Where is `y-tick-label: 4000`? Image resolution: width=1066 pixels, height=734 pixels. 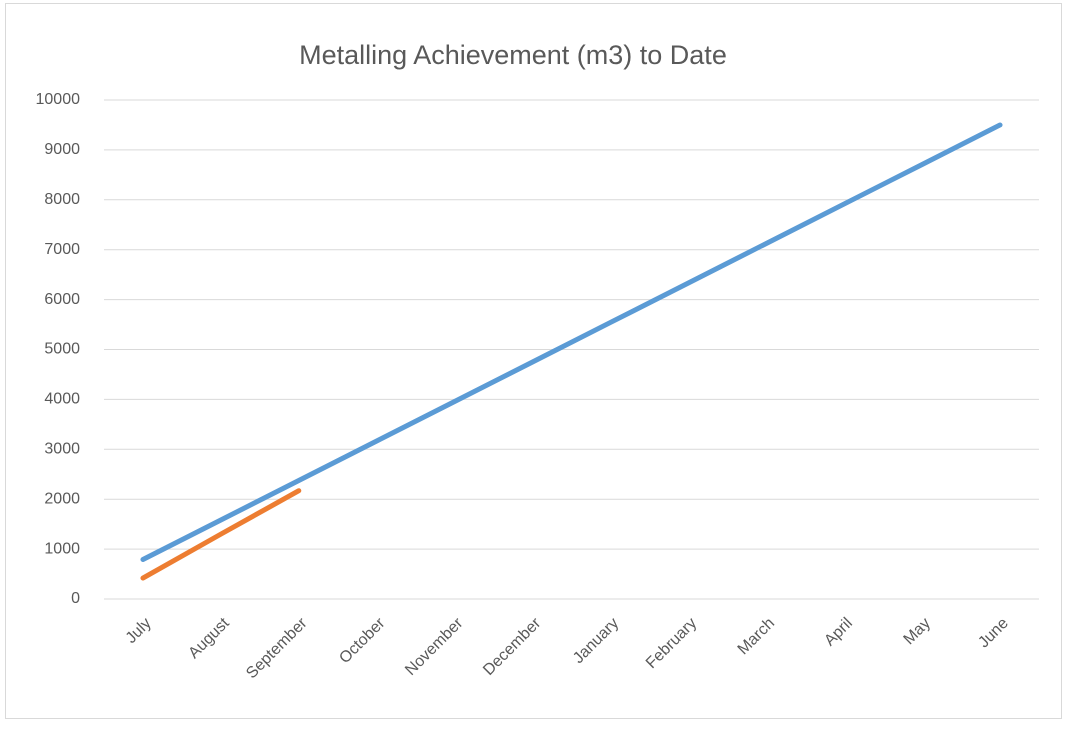 y-tick-label: 4000 is located at coordinates (62, 399).